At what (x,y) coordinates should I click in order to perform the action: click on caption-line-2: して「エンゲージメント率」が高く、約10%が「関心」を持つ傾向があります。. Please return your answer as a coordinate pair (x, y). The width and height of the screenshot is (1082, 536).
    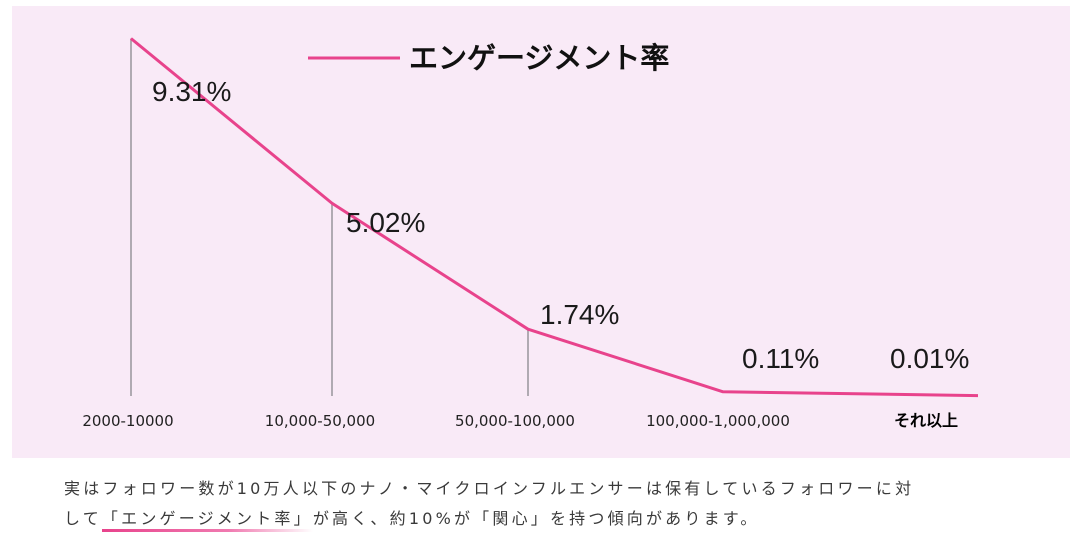
    Looking at the image, I should click on (544, 519).